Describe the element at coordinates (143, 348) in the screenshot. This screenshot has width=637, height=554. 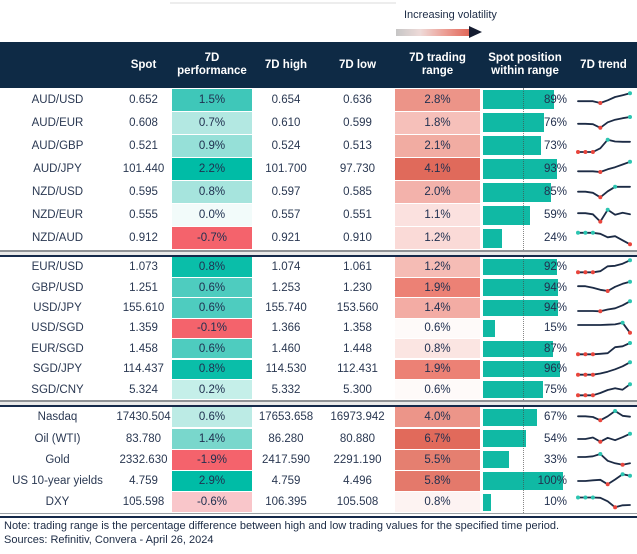
I see `spot-value: 1.458` at that location.